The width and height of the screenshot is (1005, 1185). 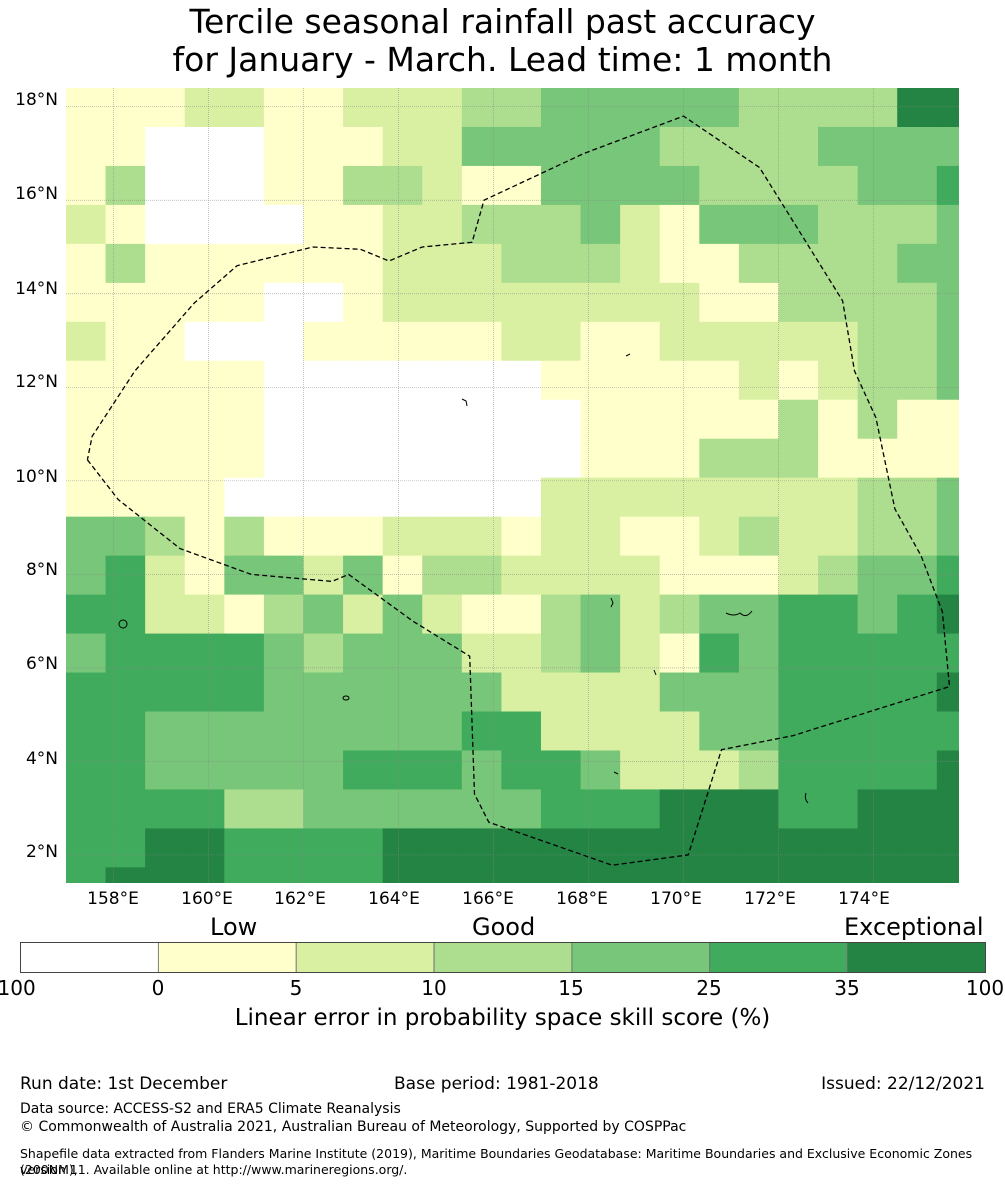 What do you see at coordinates (36, 194) in the screenshot?
I see `lat-tick-label: 16°N` at bounding box center [36, 194].